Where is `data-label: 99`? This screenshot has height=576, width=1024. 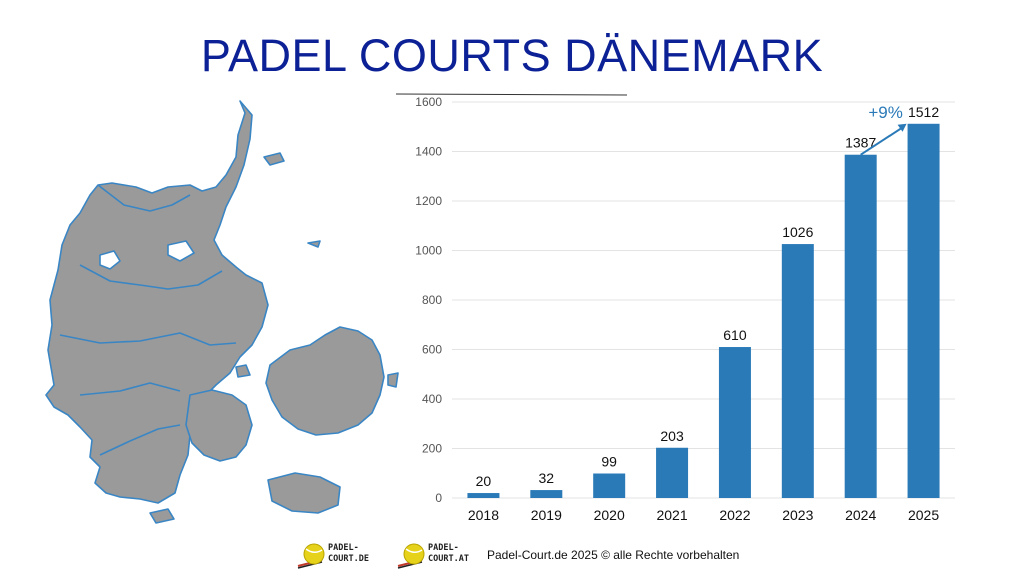 data-label: 99 is located at coordinates (609, 461).